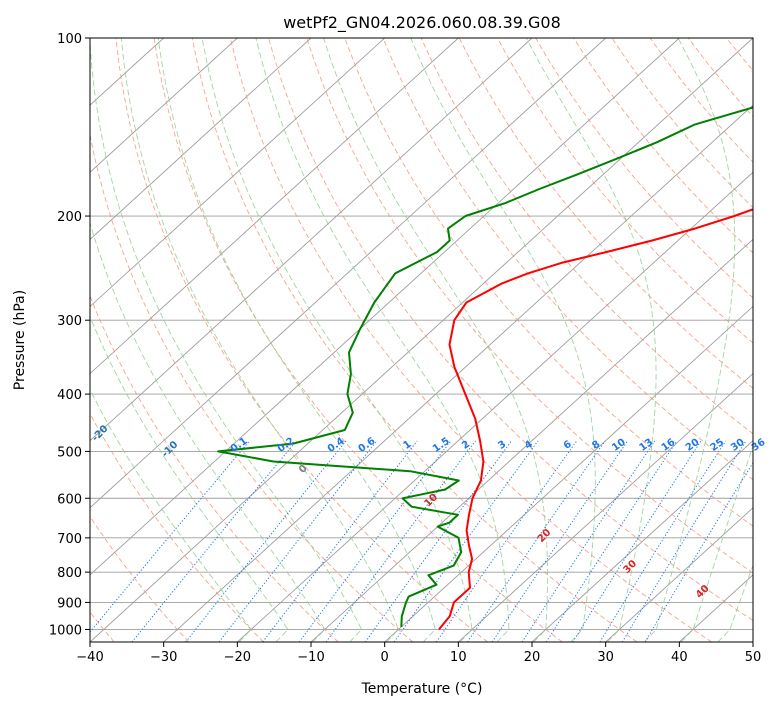 The width and height of the screenshot is (775, 708). Describe the element at coordinates (631, 567) in the screenshot. I see `moist-adiabat-label: 30` at that location.